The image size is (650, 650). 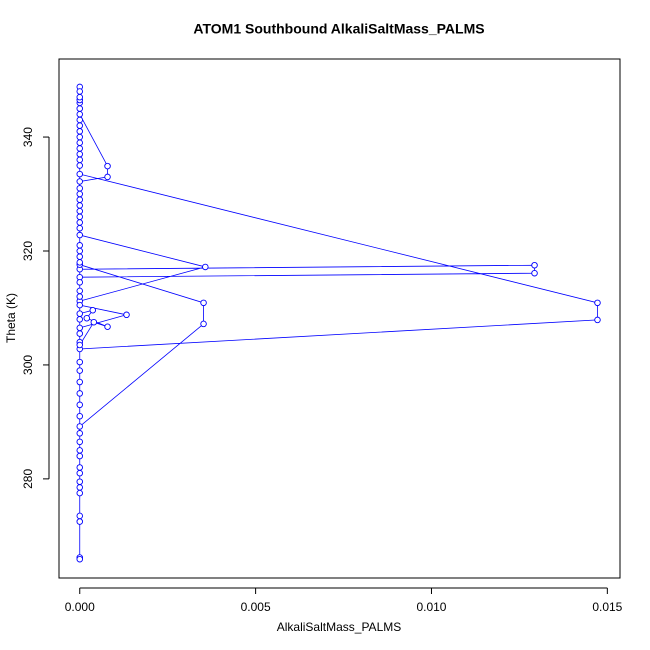 I want to click on y-tick-label: 280, so click(x=28, y=479).